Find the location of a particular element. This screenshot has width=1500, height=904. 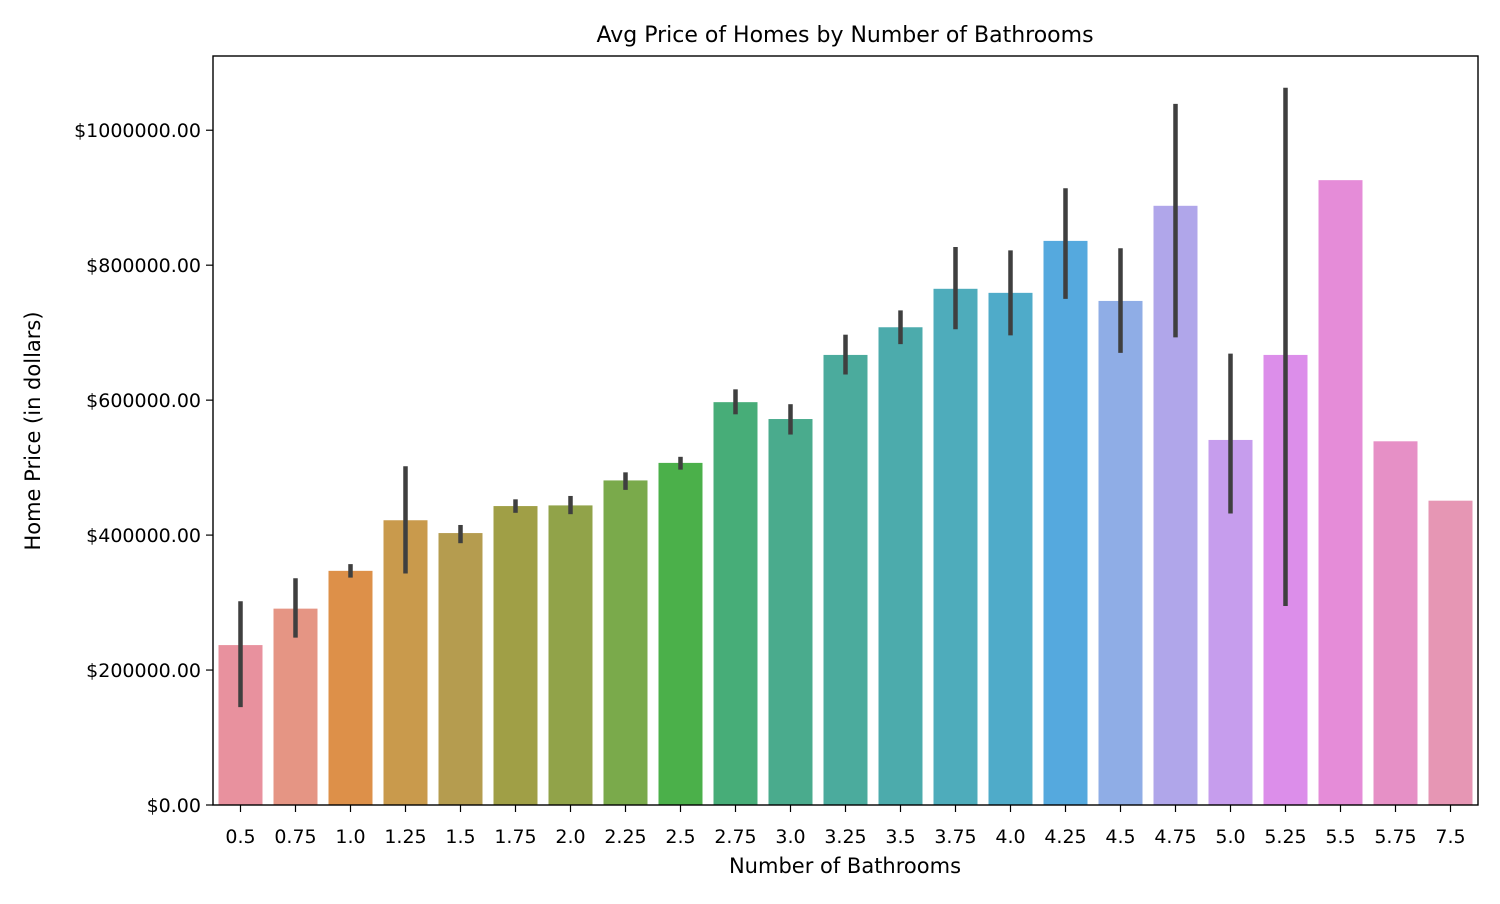

x-tick-label: 2.25 is located at coordinates (625, 837).